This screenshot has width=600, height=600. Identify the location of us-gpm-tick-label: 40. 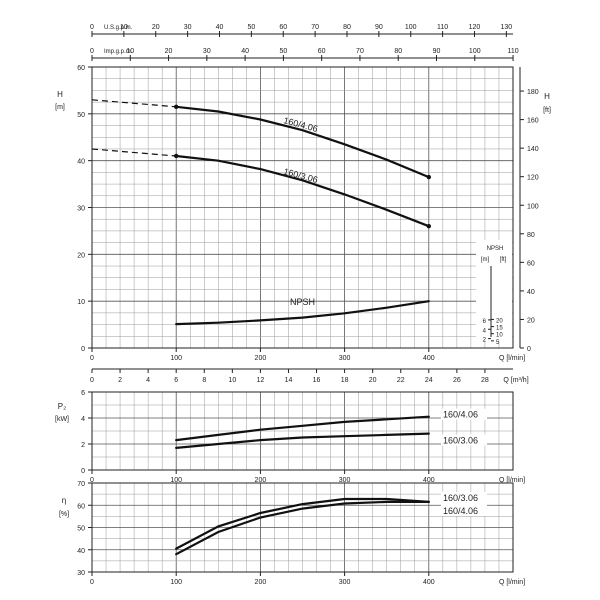
(220, 27).